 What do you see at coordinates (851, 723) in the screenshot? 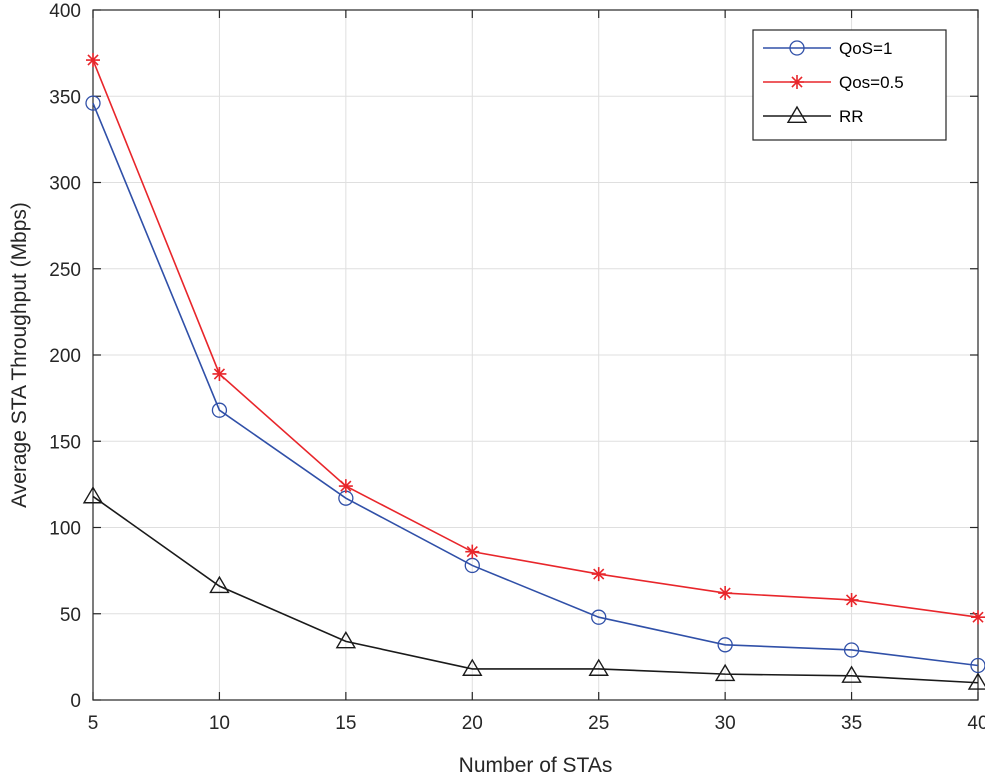
I see `x-tick-label: 35` at bounding box center [851, 723].